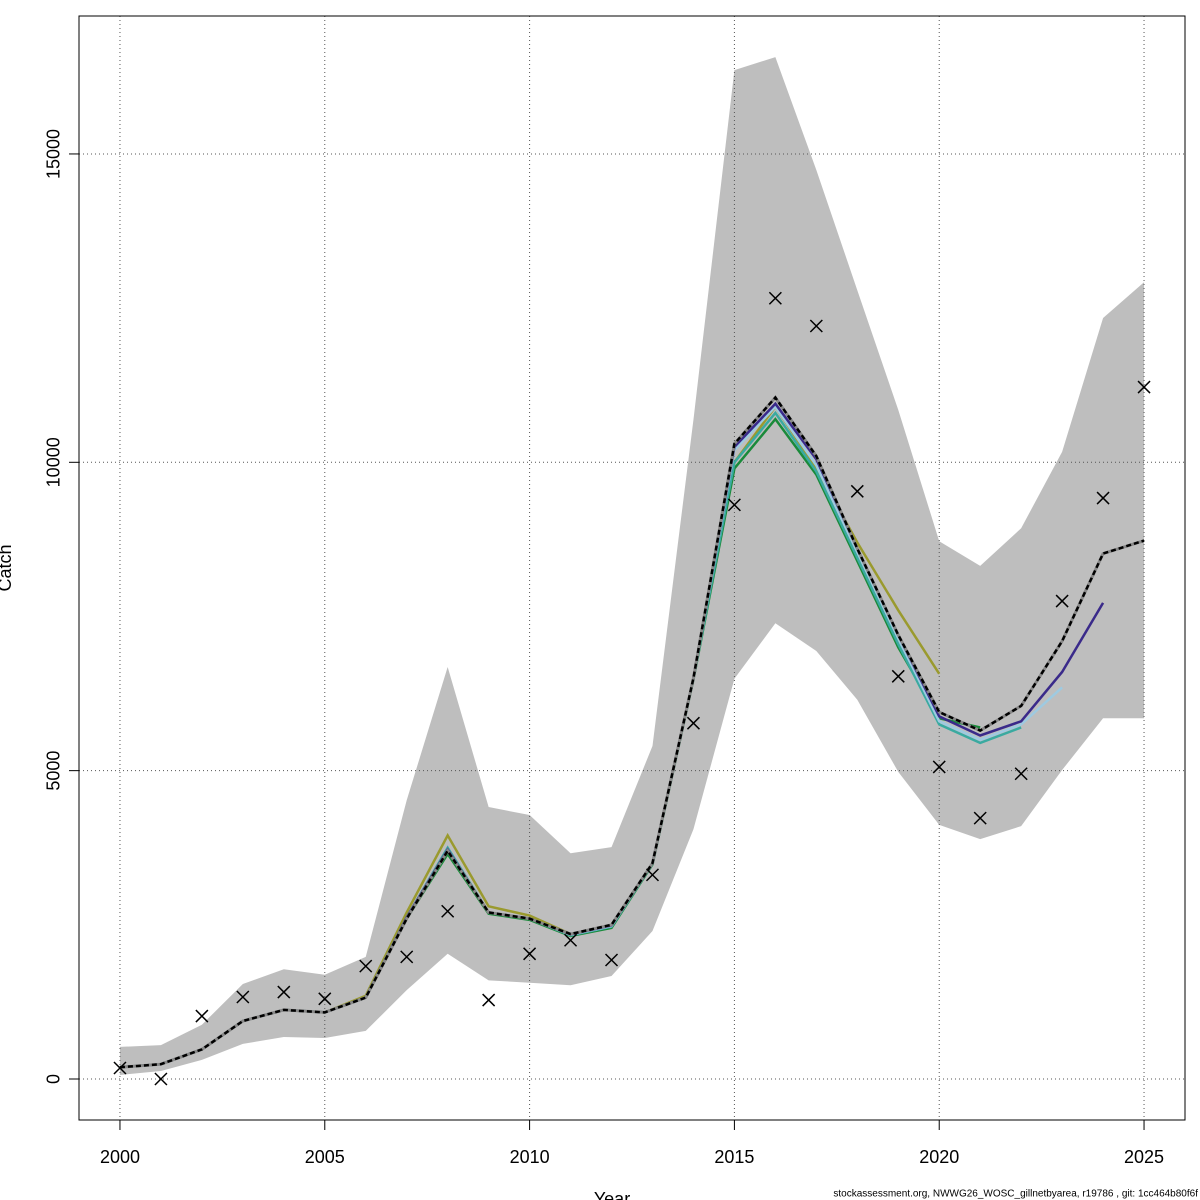 This screenshot has height=1200, width=1200. What do you see at coordinates (939, 1157) in the screenshot?
I see `x-tick-label: 2020` at bounding box center [939, 1157].